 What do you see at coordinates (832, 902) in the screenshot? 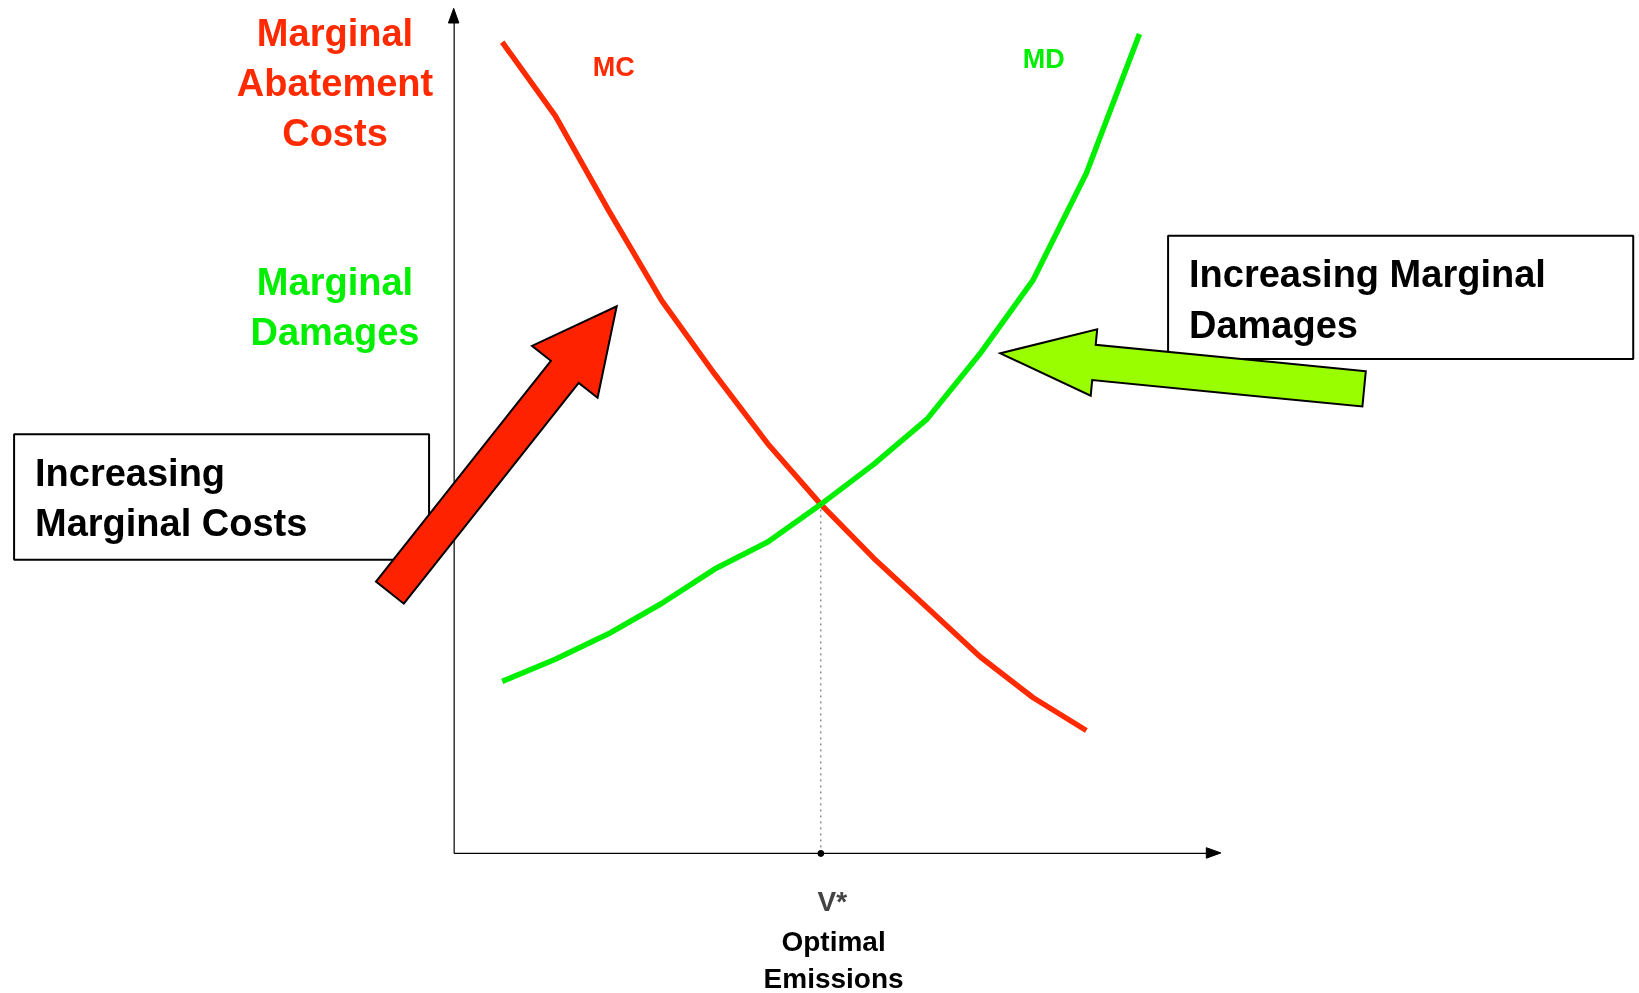
I see `text: V*` at bounding box center [832, 902].